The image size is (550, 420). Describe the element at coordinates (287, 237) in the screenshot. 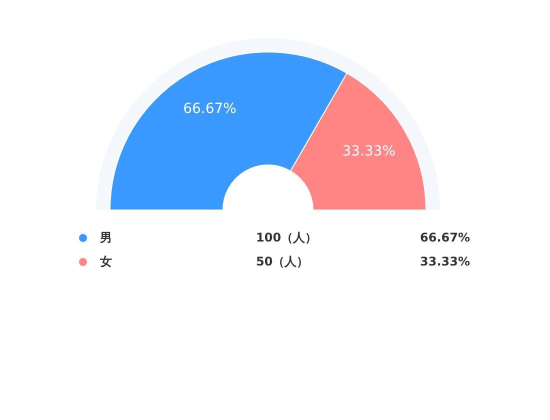

I see `data-label: 100（人）` at that location.